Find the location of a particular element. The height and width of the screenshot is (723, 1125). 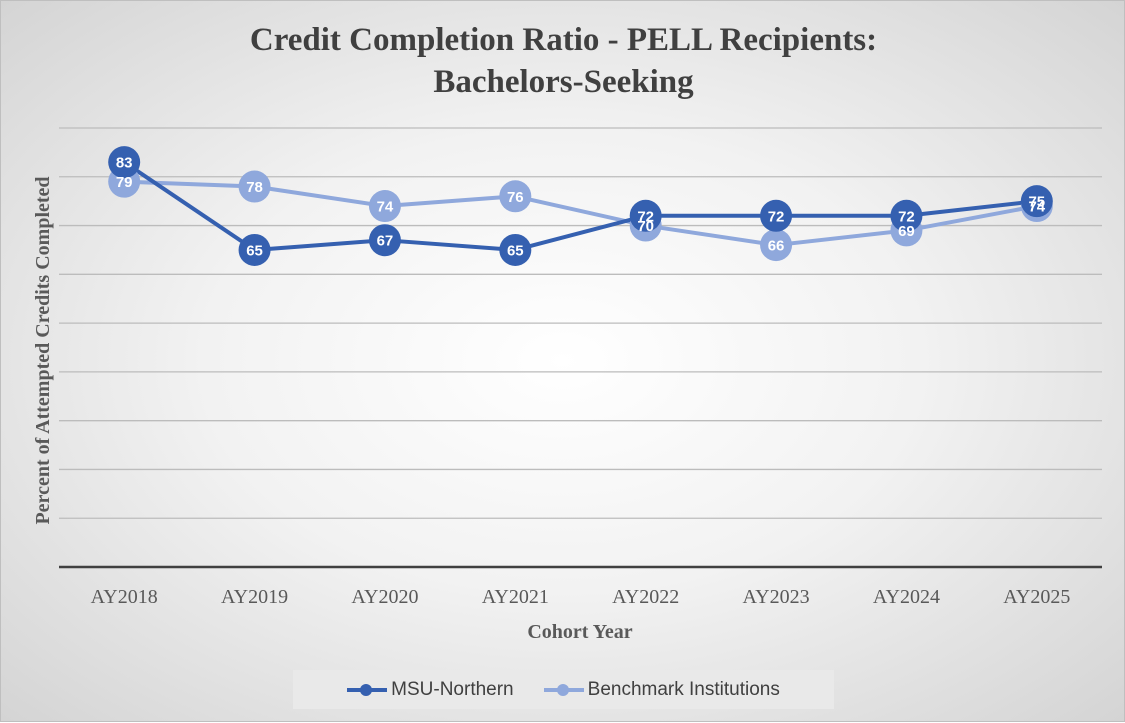

data-label-benchmark-institutions: 76 is located at coordinates (515, 197).